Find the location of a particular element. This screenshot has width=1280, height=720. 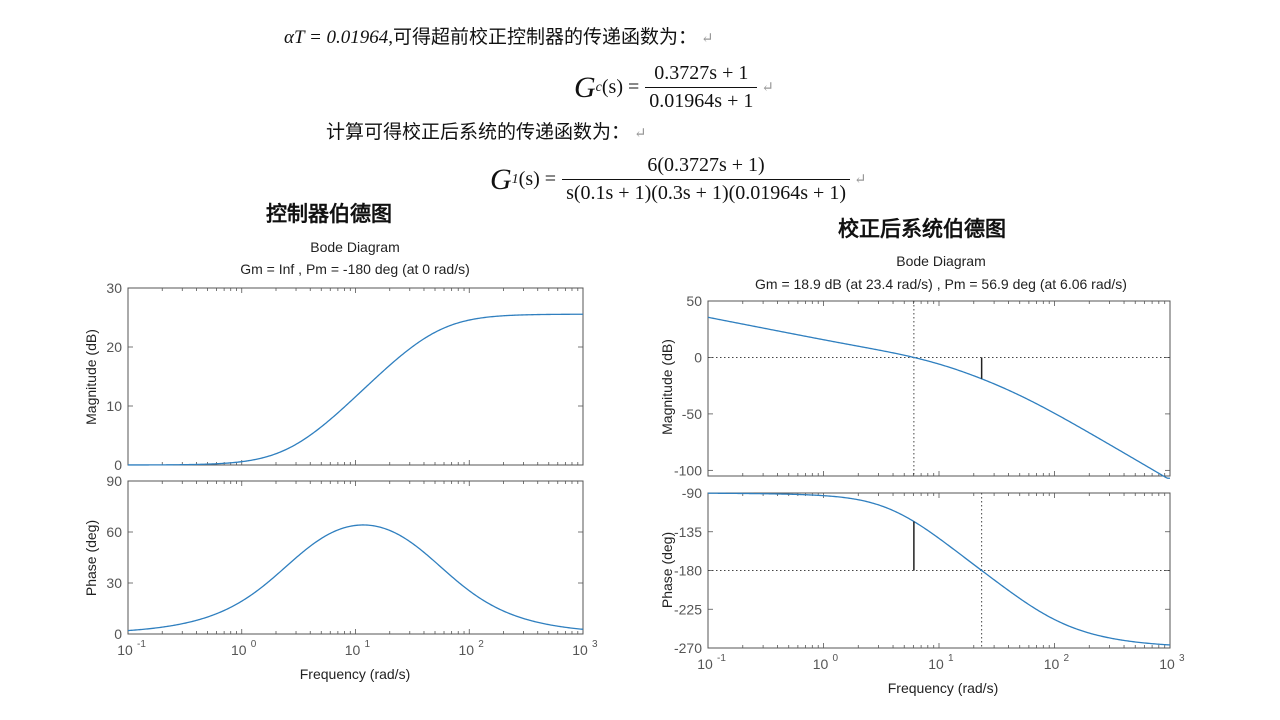

y-tick-label: -135 is located at coordinates (688, 532).